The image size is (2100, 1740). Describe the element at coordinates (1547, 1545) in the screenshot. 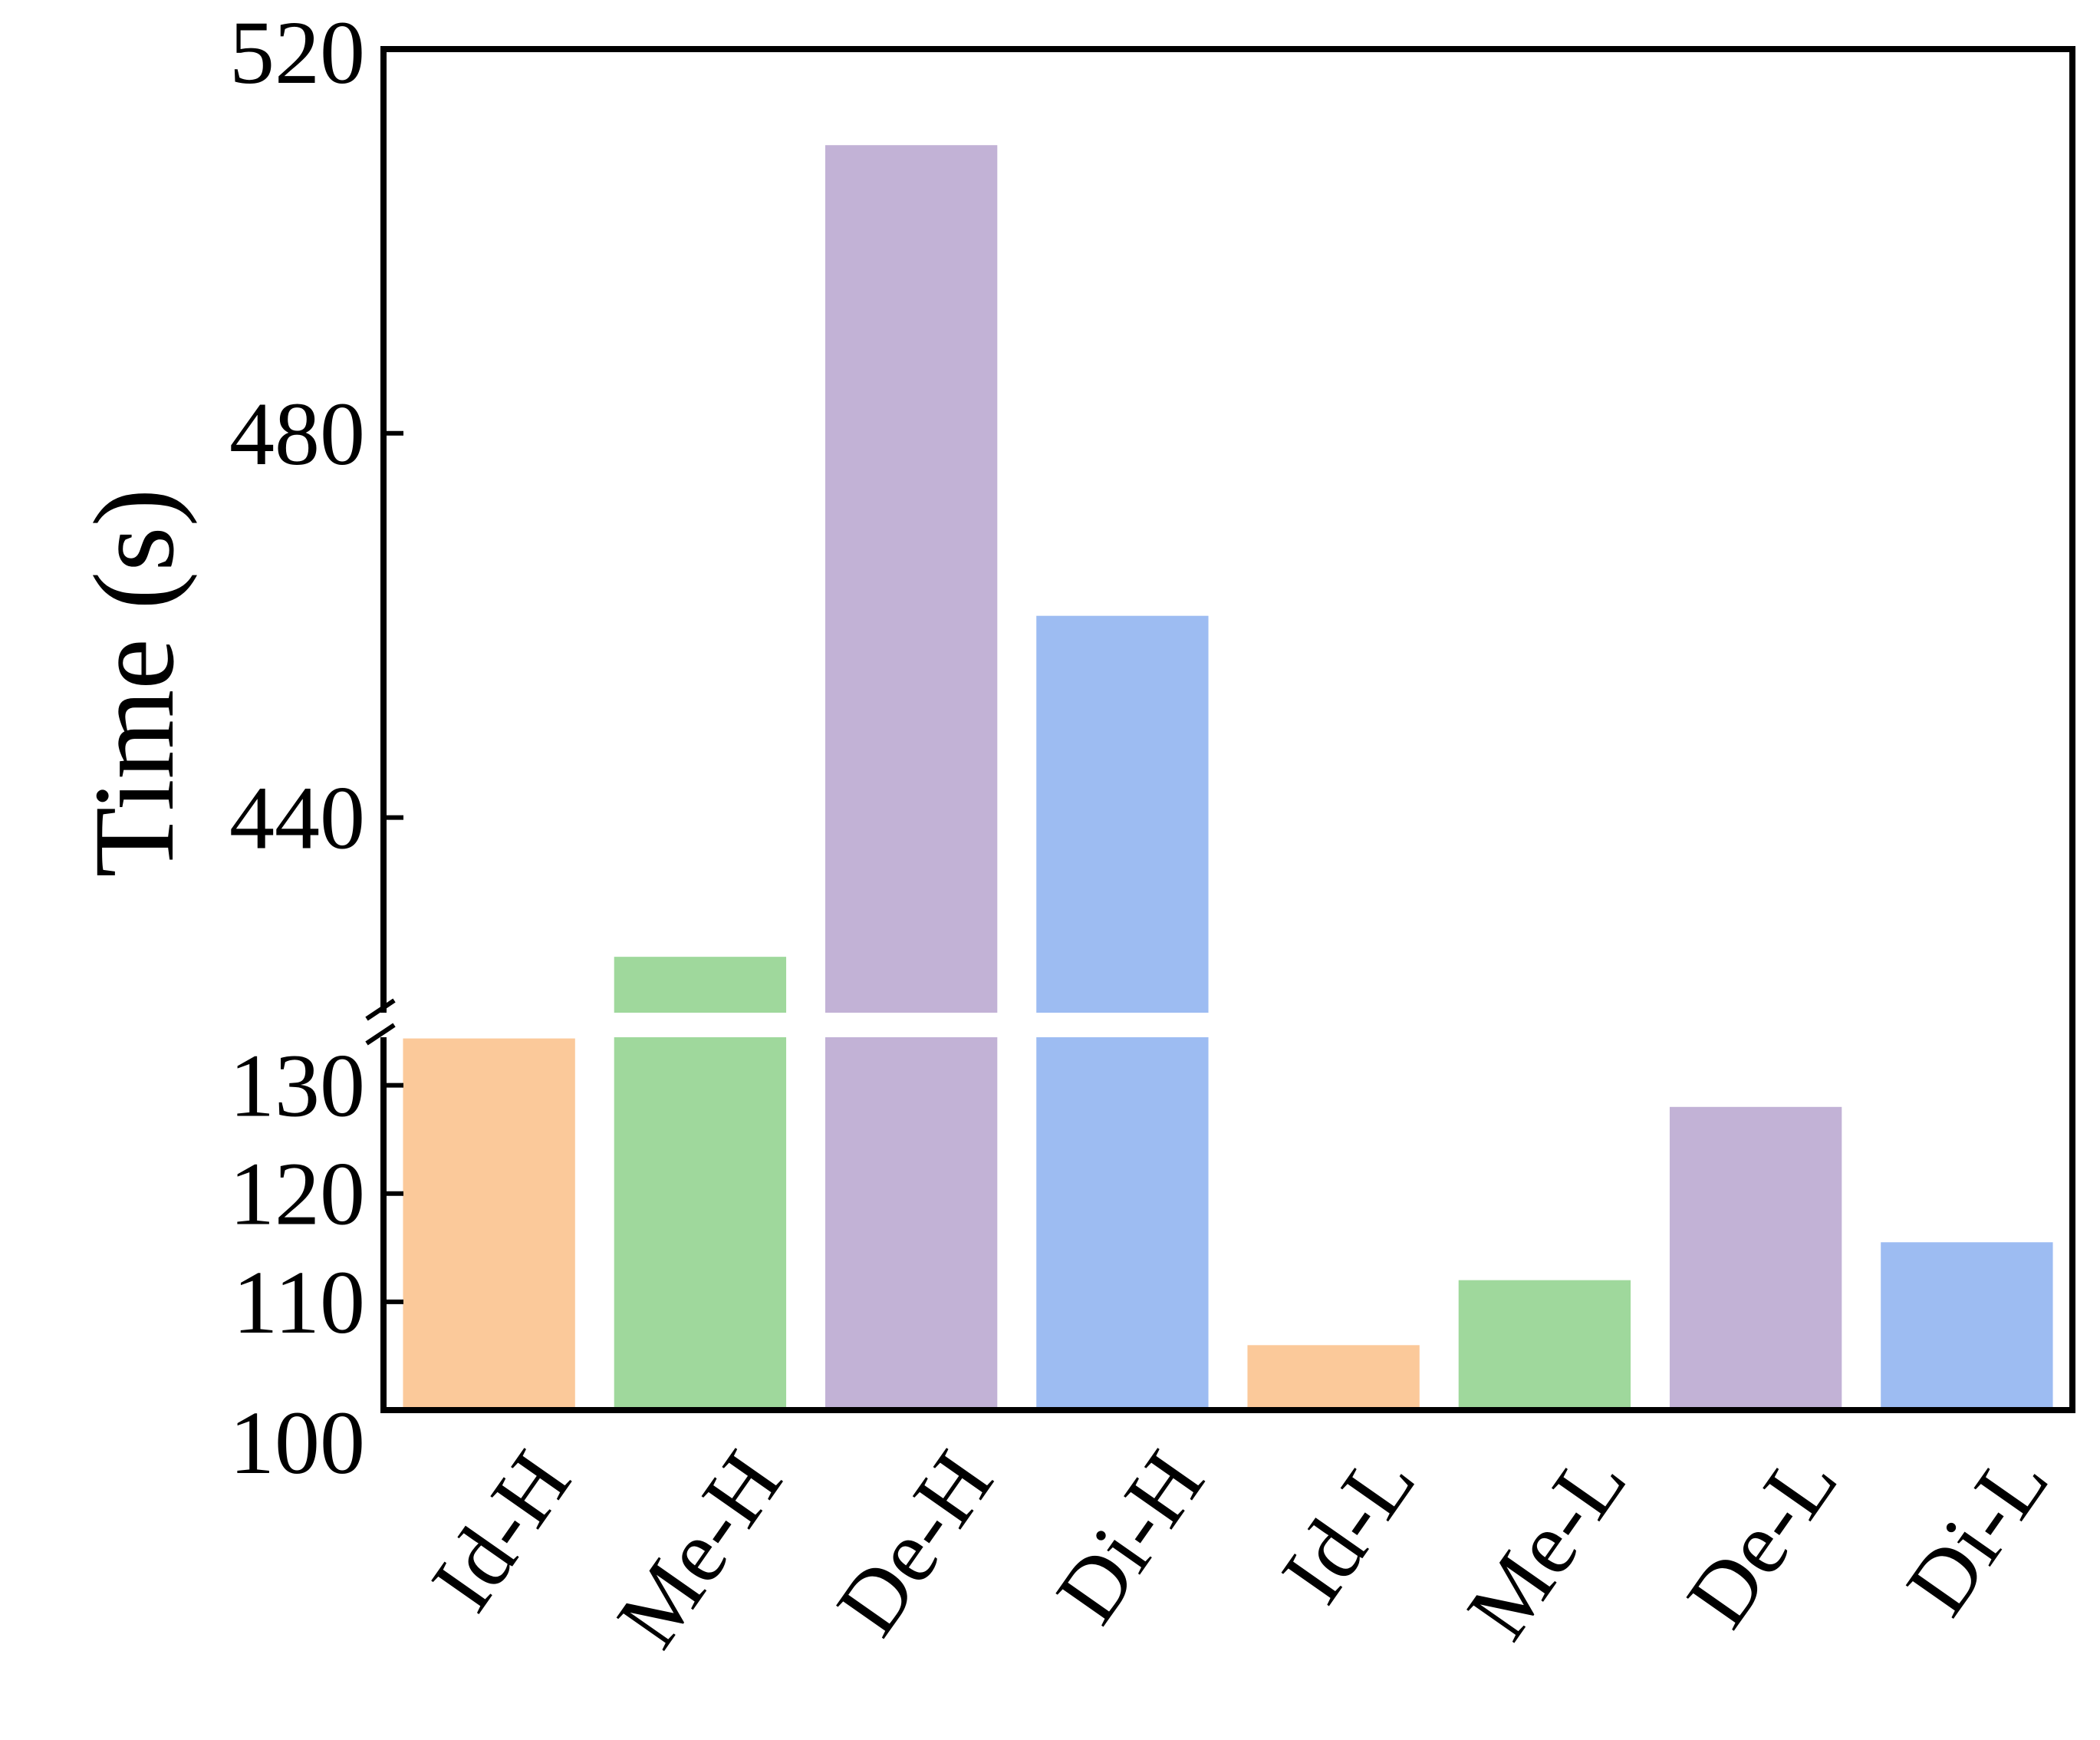

I see `x-label-me-l: Me-L` at that location.